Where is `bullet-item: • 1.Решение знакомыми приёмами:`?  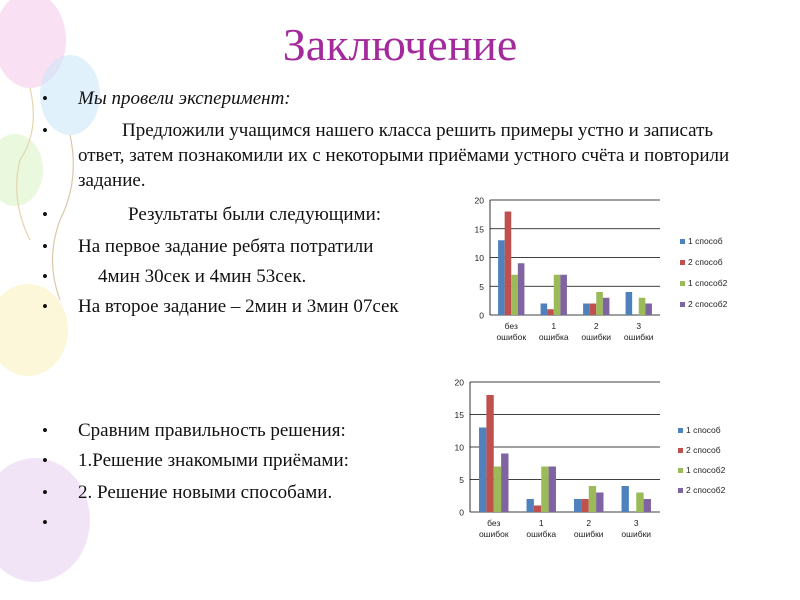 bullet-item: • 1.Решение знакомыми приёмами: is located at coordinates (392, 460).